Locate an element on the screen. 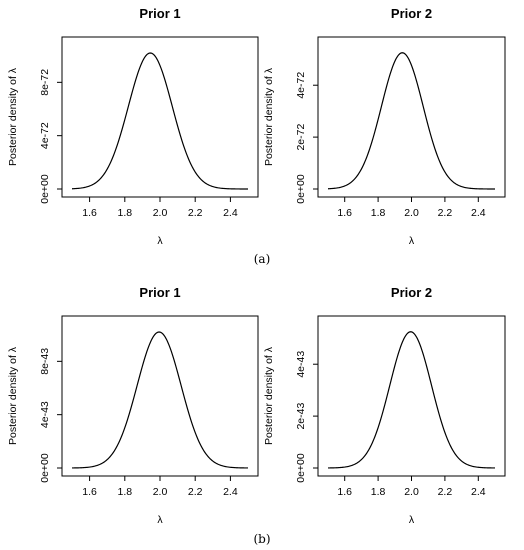 The image size is (524, 550). y-tick-label: 2e-72 is located at coordinates (301, 137).